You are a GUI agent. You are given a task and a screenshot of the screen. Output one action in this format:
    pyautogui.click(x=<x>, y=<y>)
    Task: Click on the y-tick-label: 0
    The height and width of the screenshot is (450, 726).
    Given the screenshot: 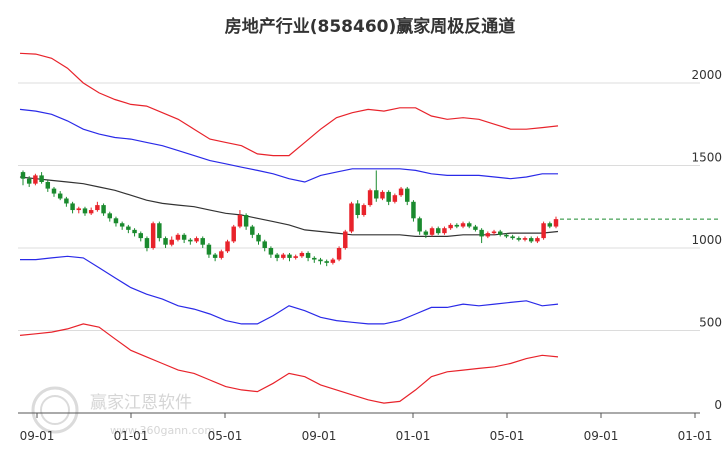 What is the action you would take?
    pyautogui.click(x=718, y=405)
    